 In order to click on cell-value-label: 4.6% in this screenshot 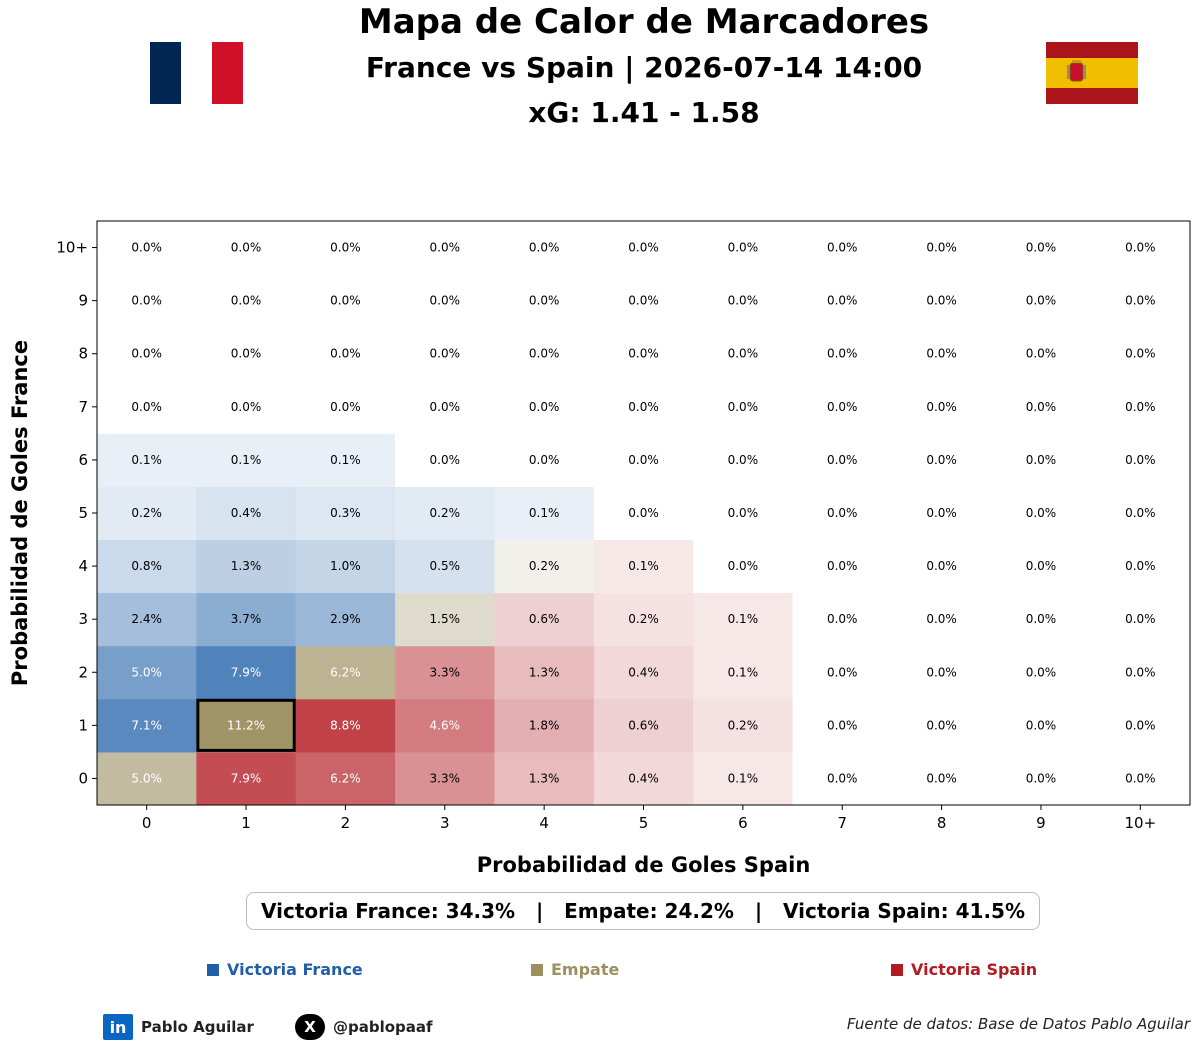, I will do `click(445, 725)`.